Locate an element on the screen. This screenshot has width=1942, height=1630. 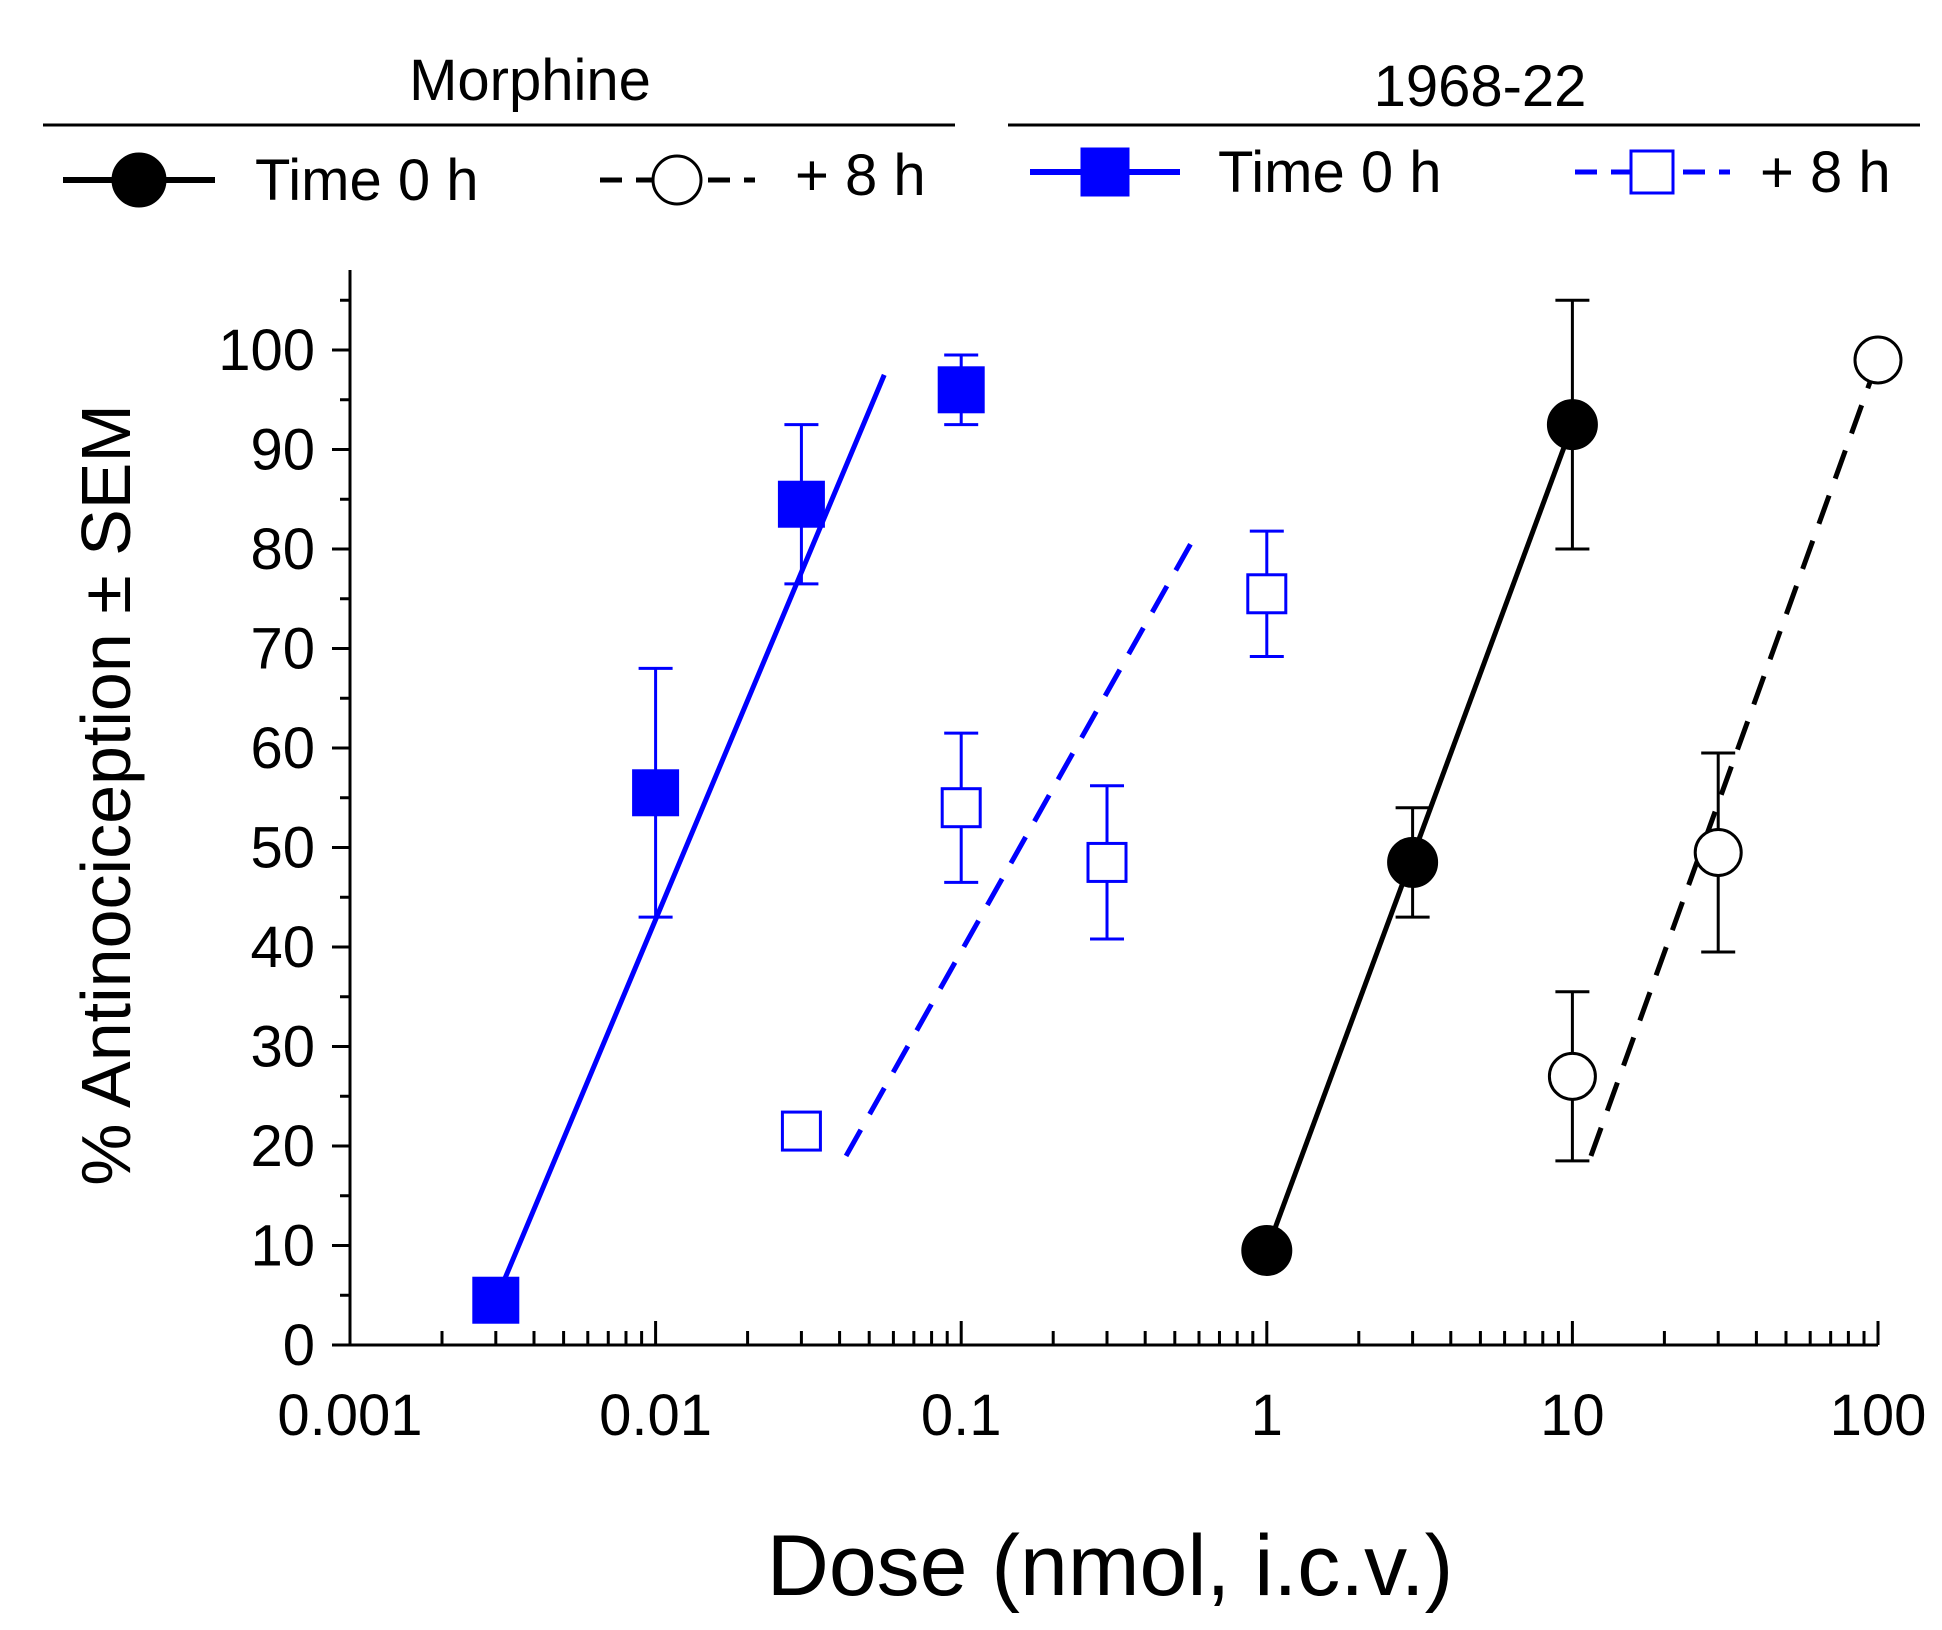
y-tick-label-40: 40 is located at coordinates (282, 947).